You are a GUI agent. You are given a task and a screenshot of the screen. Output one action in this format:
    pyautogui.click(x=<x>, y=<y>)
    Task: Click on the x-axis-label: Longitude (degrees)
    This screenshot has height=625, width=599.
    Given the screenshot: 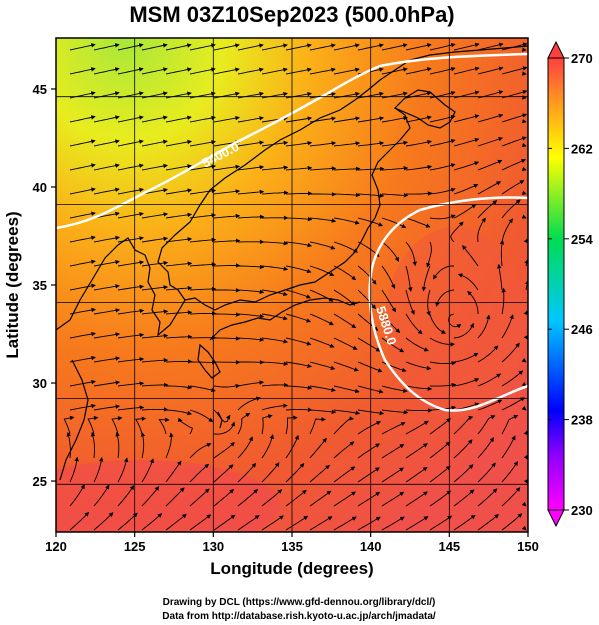 What is the action you would take?
    pyautogui.click(x=291, y=568)
    